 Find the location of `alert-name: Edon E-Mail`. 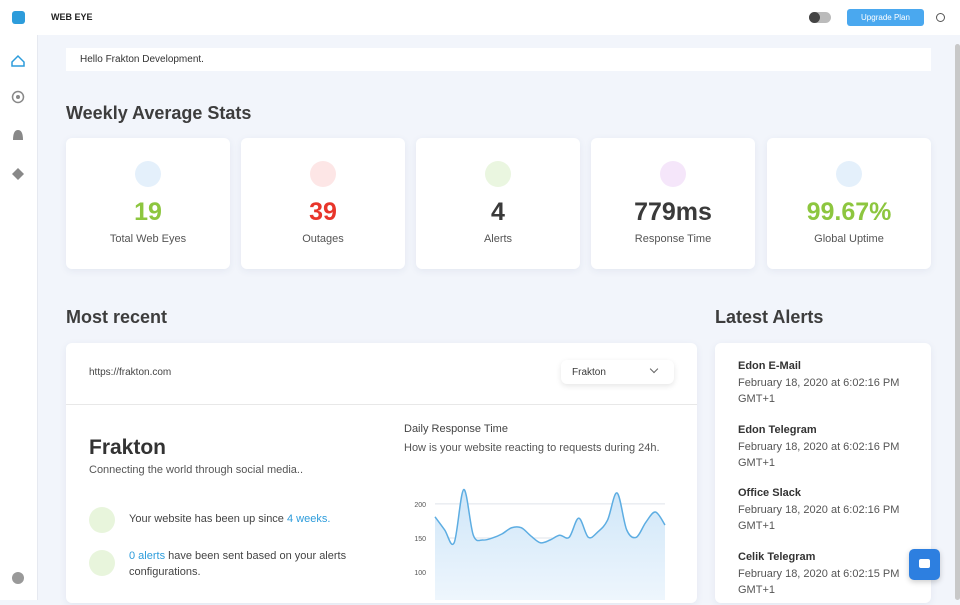

alert-name: Edon E-Mail is located at coordinates (769, 366).